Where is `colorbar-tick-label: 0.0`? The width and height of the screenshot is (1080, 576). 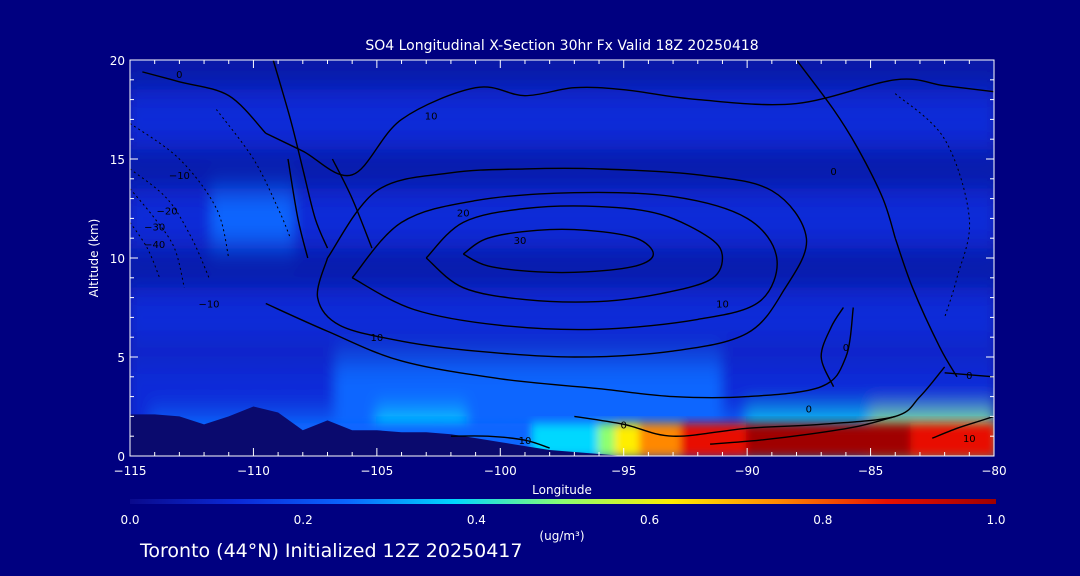 colorbar-tick-label: 0.0 is located at coordinates (129, 520).